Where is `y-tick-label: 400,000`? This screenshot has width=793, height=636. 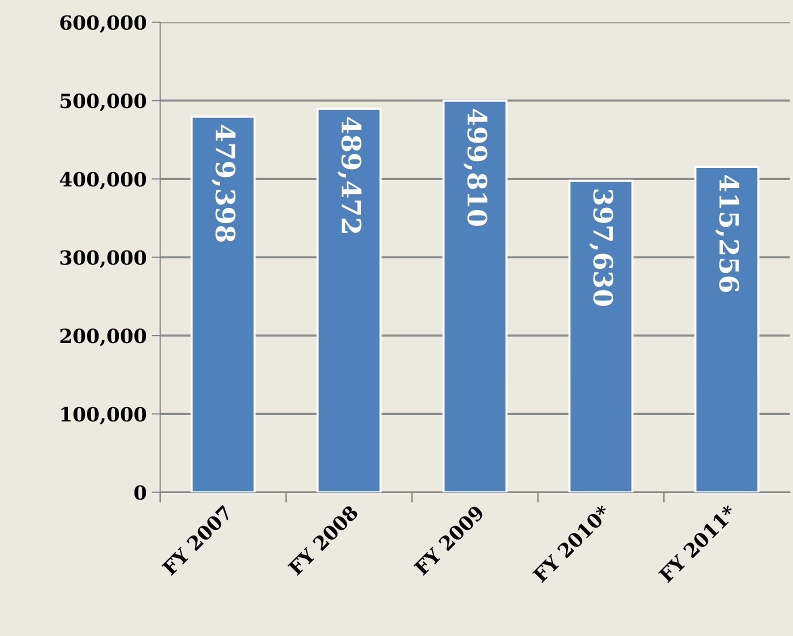 y-tick-label: 400,000 is located at coordinates (103, 181).